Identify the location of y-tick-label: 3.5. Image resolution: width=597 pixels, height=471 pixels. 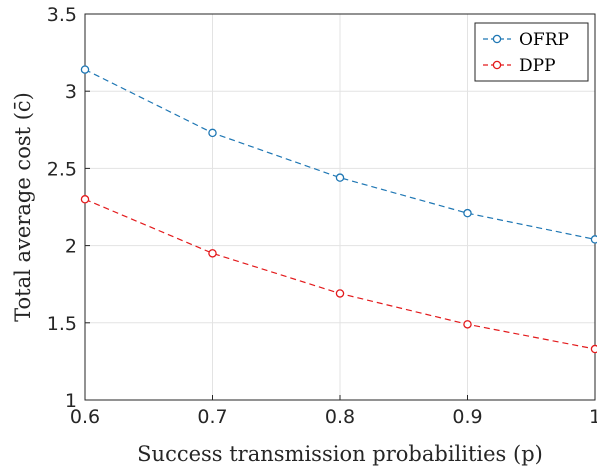
(62, 15).